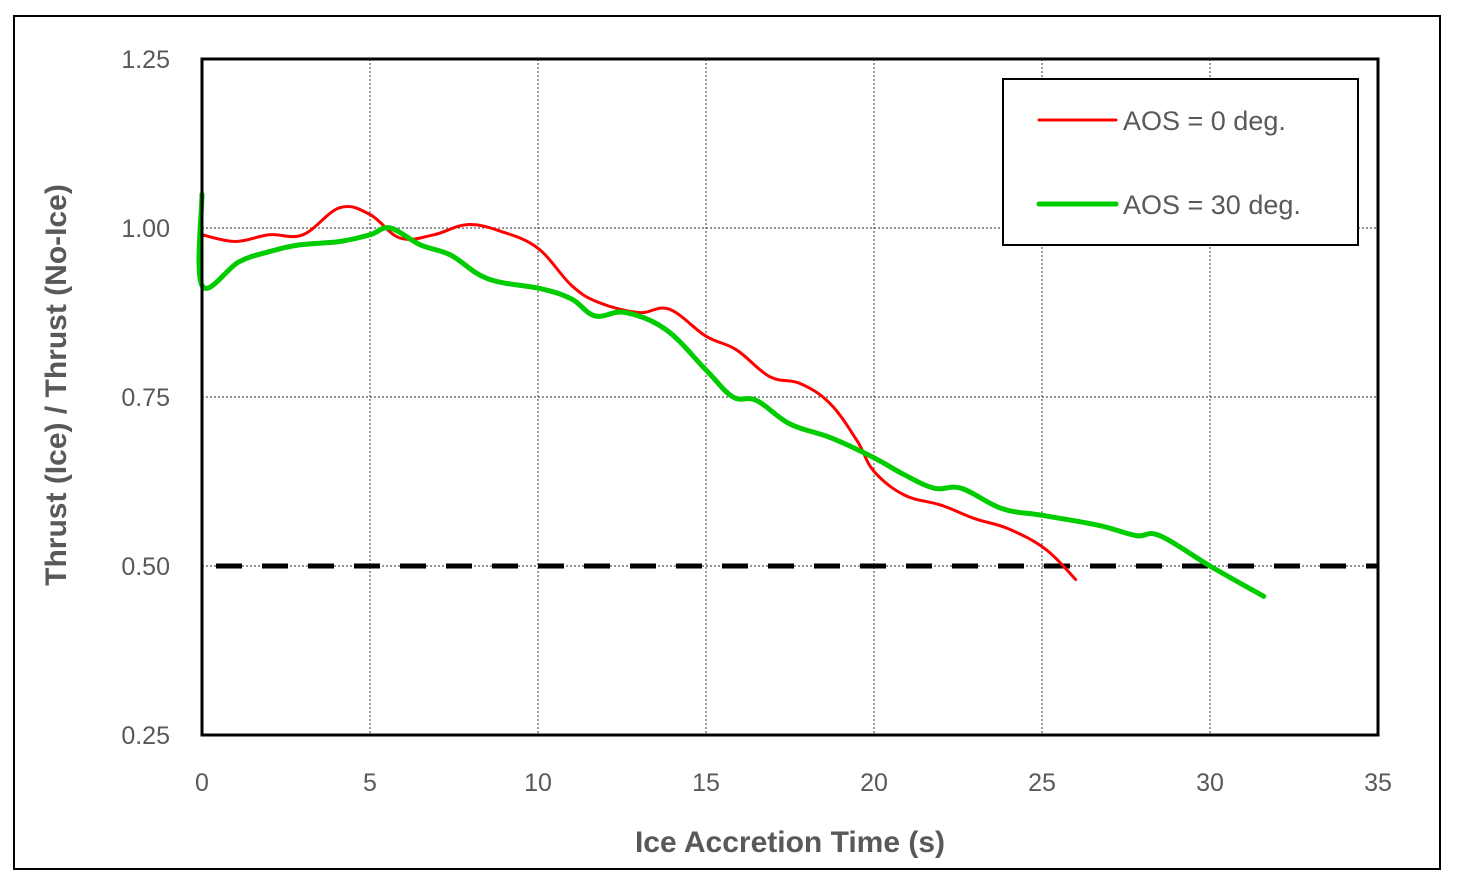  Describe the element at coordinates (370, 783) in the screenshot. I see `x-tick-label: 5` at that location.